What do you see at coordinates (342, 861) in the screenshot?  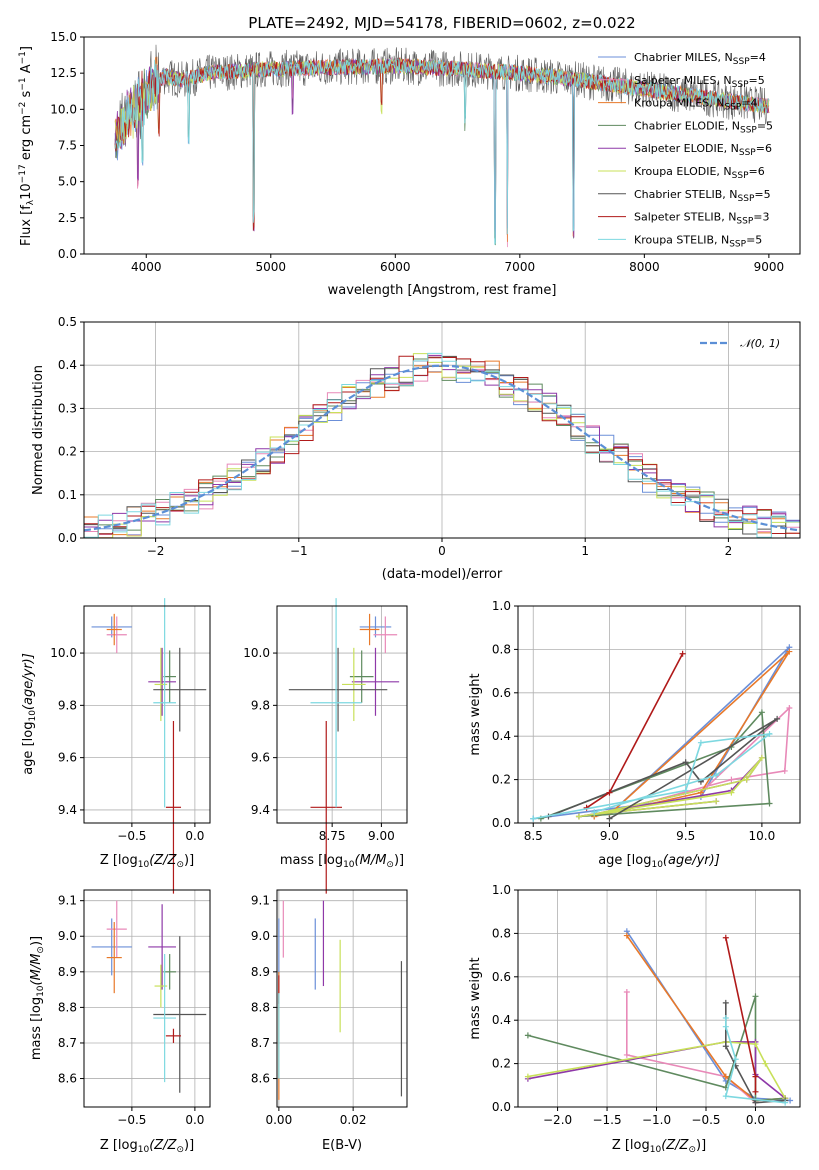 I see `x-axis-label: mass [log10(M/M⊙)]` at bounding box center [342, 861].